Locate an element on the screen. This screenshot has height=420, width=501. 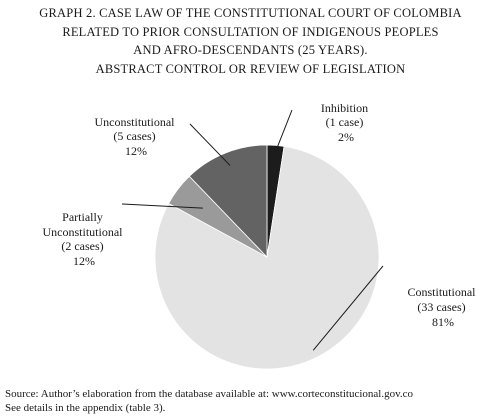
title-line-3: AND AFRO-DESCENDANTS (25 YEARS). is located at coordinates (250, 50).